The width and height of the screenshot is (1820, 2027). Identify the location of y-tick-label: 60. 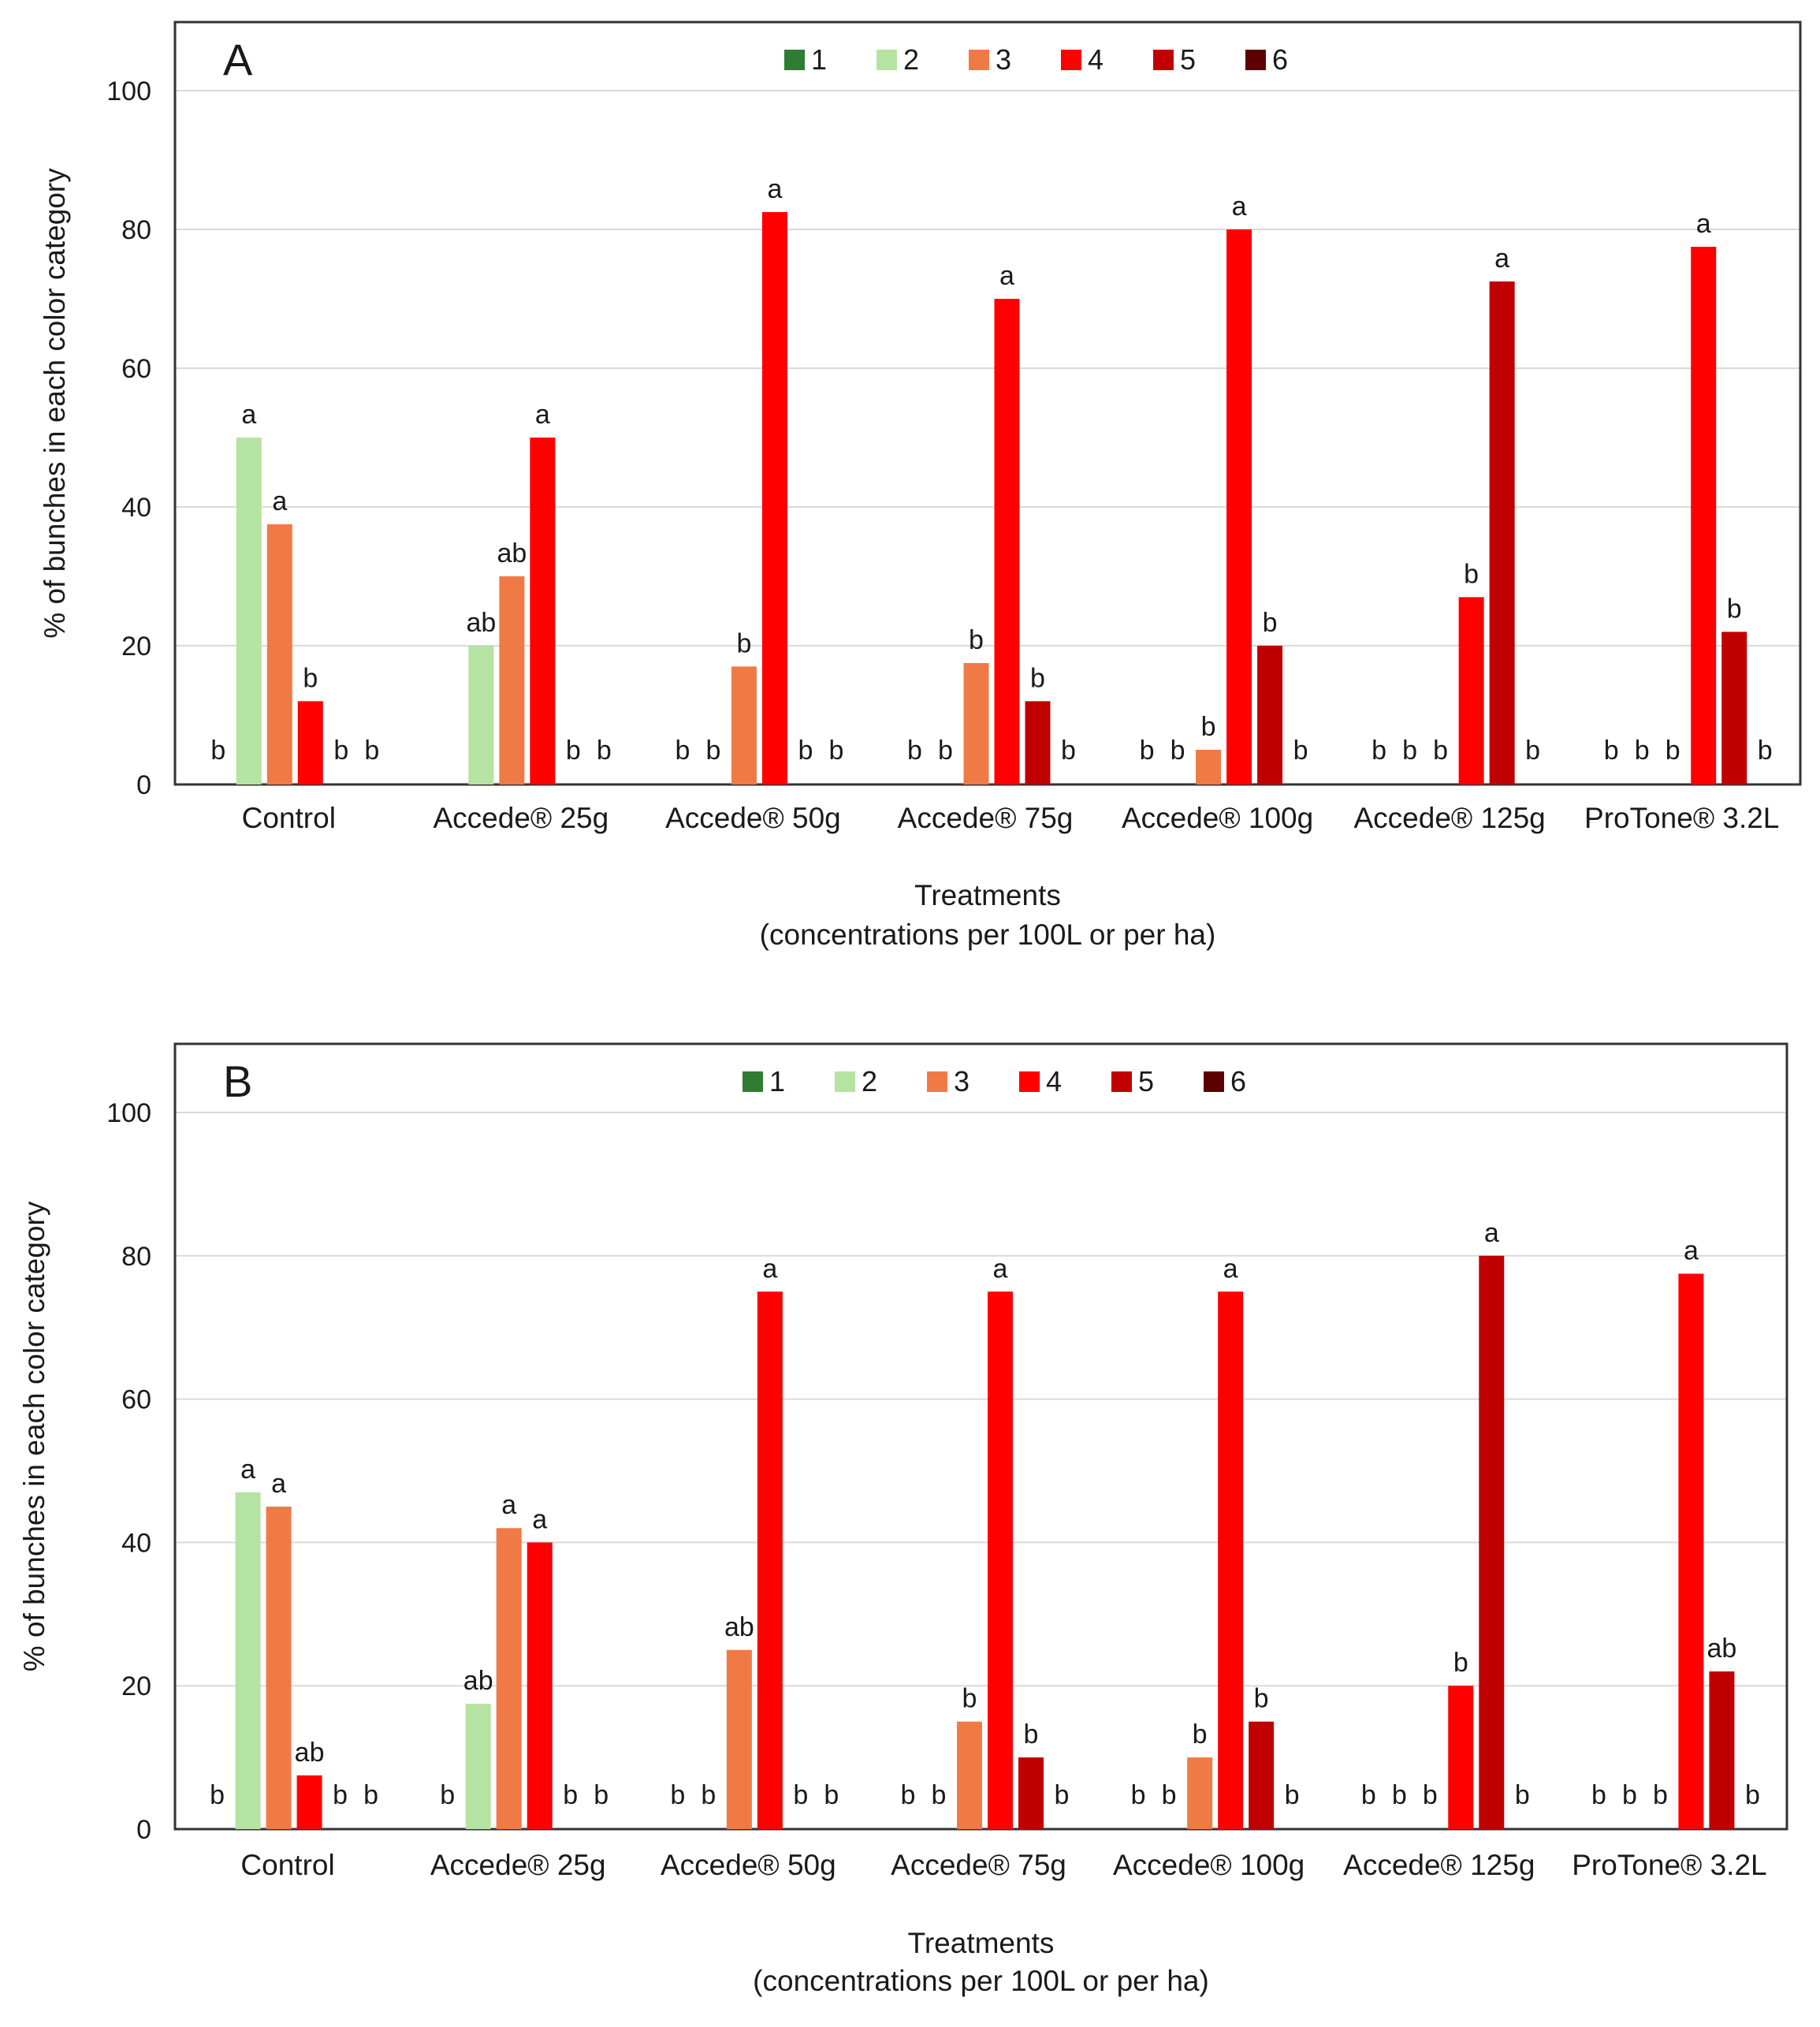
(136, 369).